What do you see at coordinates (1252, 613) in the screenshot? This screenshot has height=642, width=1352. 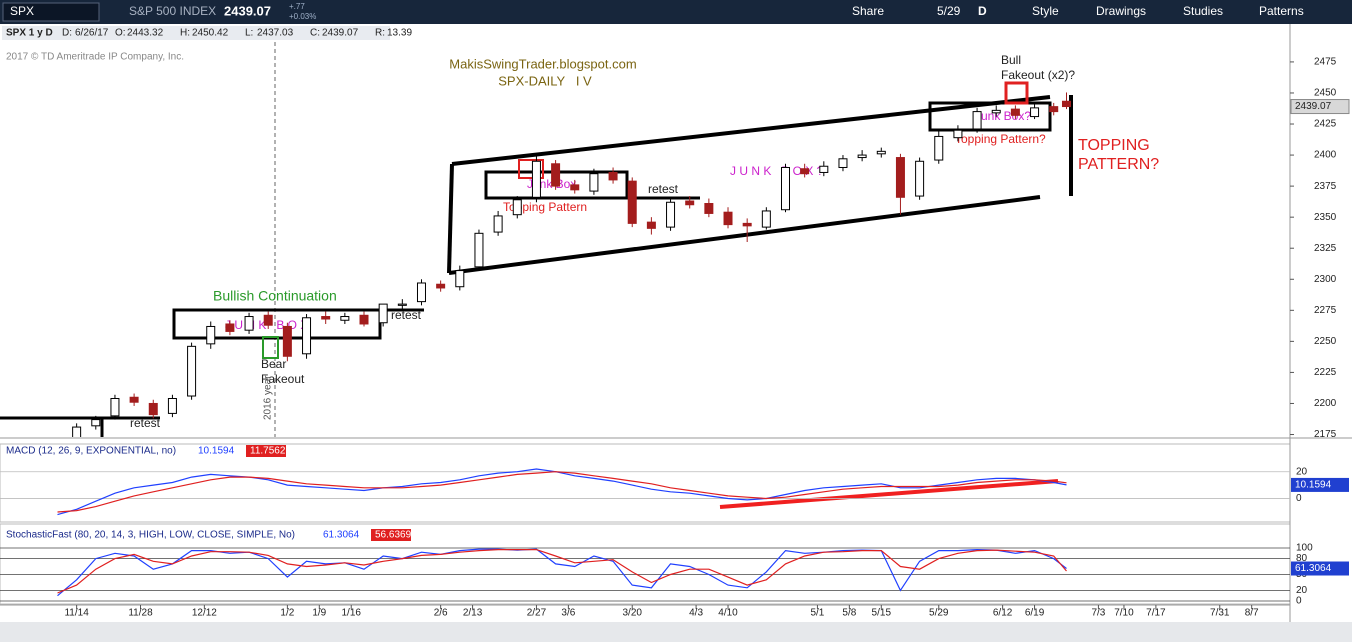 I see `x-tick-label: 8/7` at bounding box center [1252, 613].